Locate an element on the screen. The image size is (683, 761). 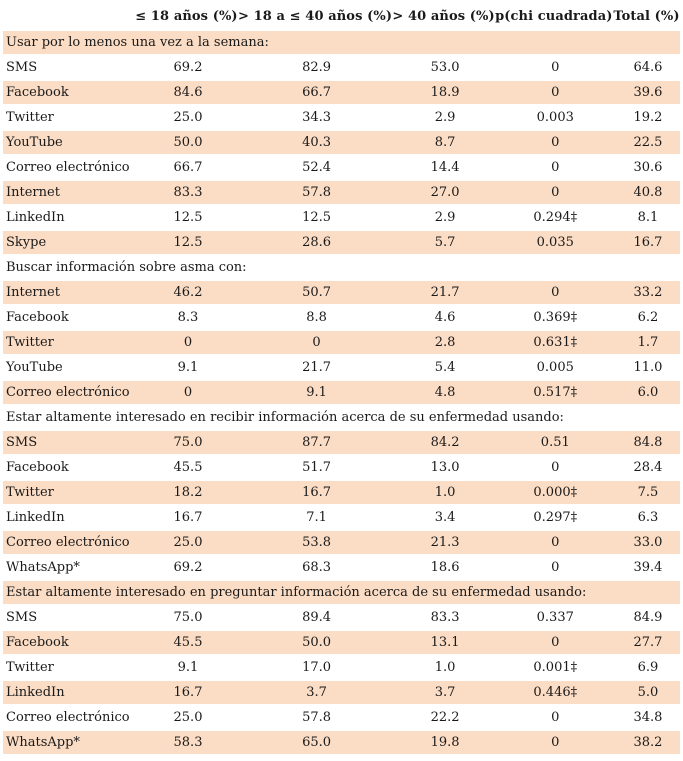
table-cell: 34.3 is located at coordinates (317, 117).